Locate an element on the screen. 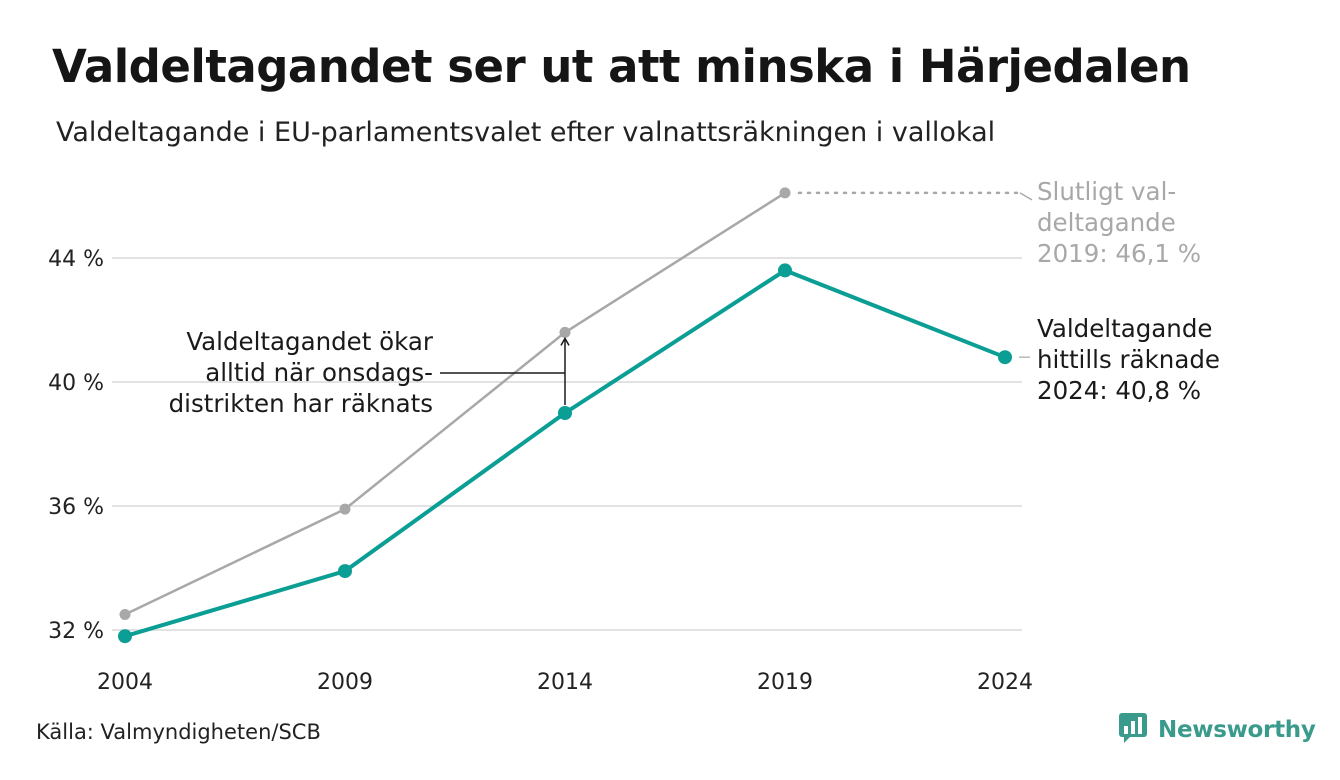 This screenshot has width=1340, height=780. annotation-2024-line: Valdeltagande is located at coordinates (1124, 328).